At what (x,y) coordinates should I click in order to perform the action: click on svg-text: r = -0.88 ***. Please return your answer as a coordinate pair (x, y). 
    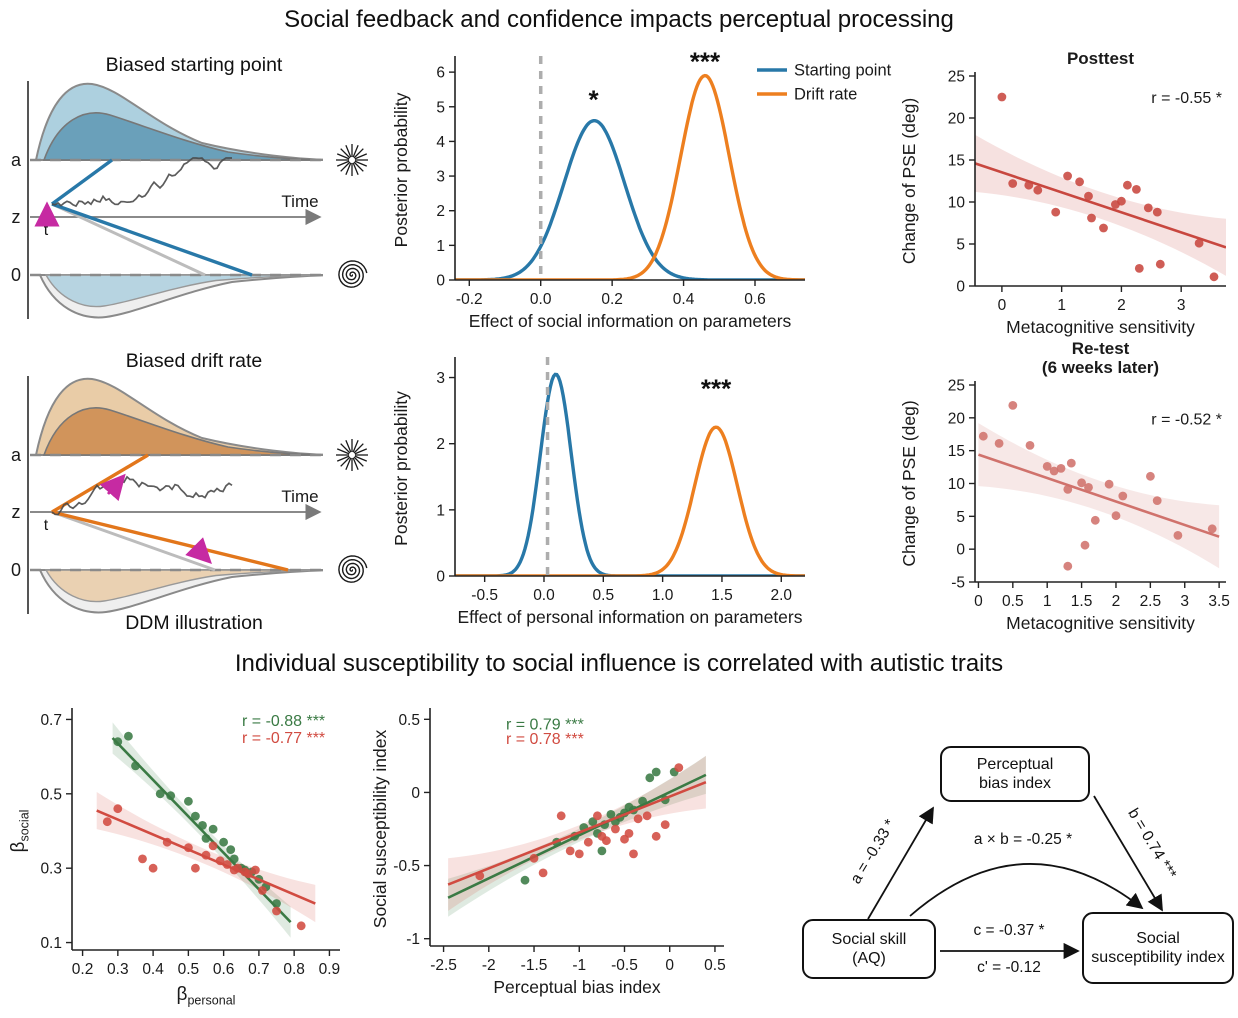
    Looking at the image, I should click on (283, 721).